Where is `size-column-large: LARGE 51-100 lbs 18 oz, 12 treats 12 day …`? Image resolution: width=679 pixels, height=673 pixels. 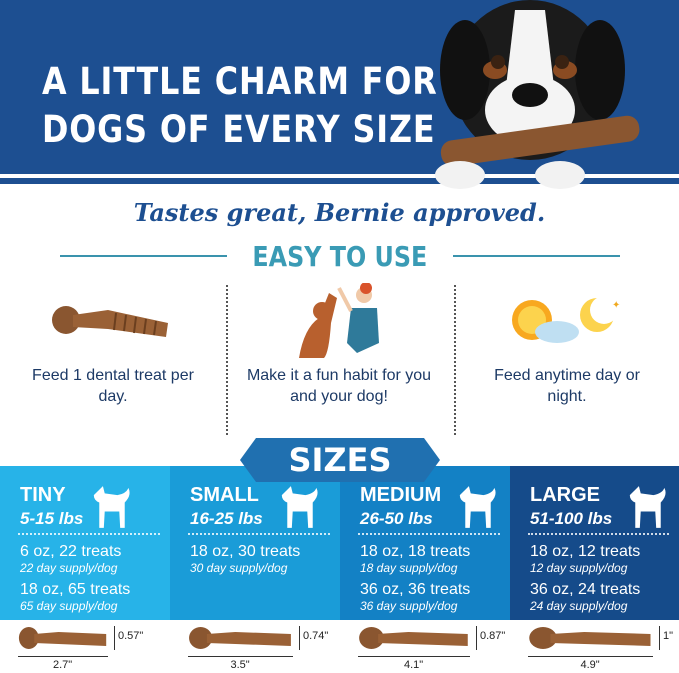 size-column-large: LARGE 51-100 lbs 18 oz, 12 treats 12 day … is located at coordinates (594, 543).